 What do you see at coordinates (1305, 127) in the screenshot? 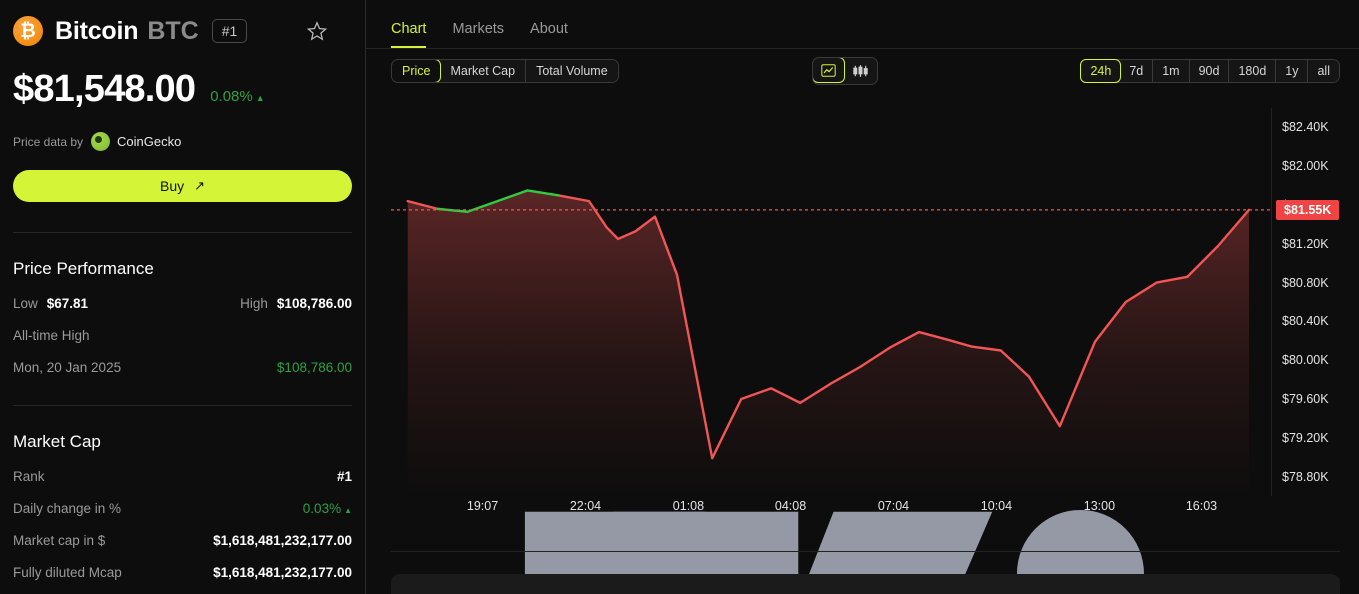
I see `y-axis-tick: $82.40K` at bounding box center [1305, 127].